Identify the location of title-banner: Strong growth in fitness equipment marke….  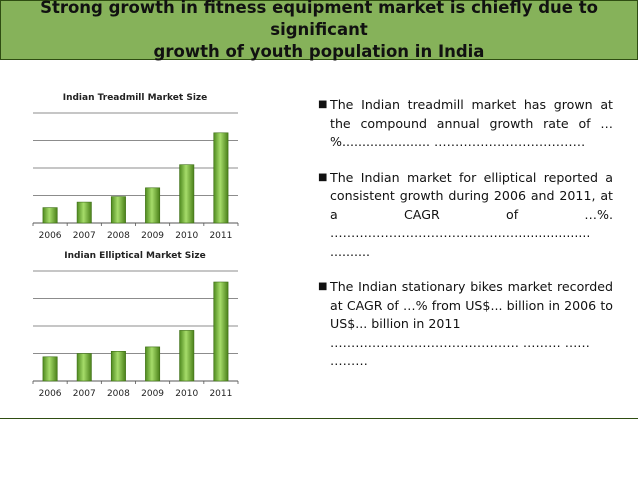
(319, 30).